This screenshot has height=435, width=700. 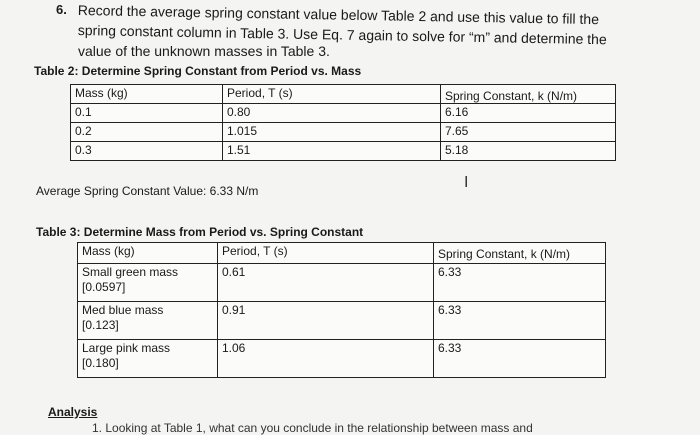 What do you see at coordinates (326, 283) in the screenshot?
I see `table3-cell: 0.61` at bounding box center [326, 283].